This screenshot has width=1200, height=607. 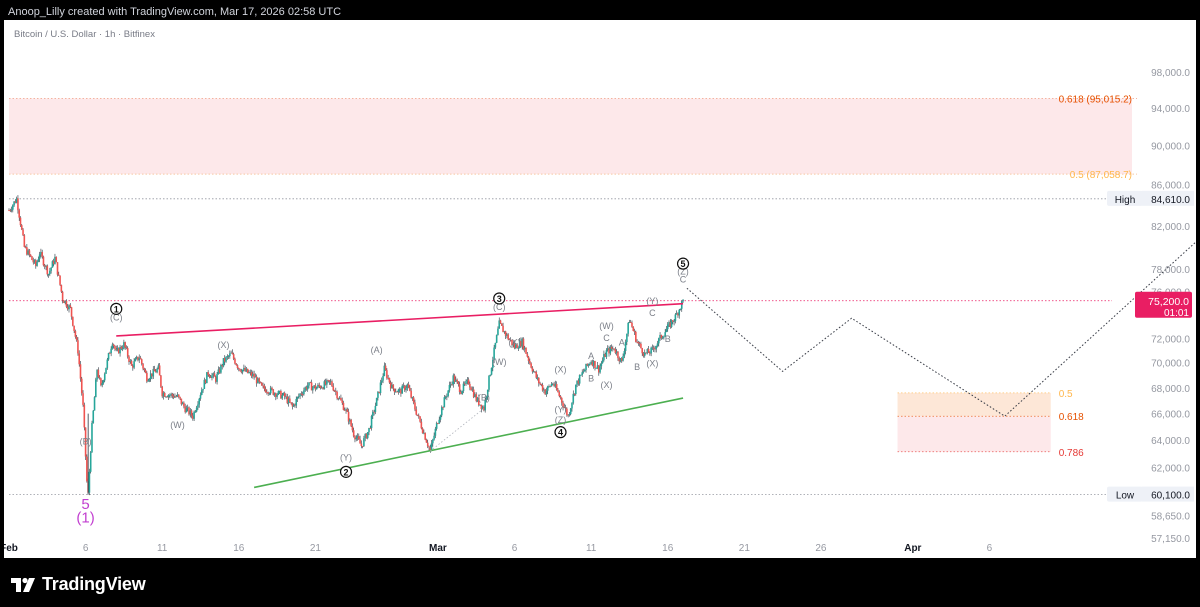 I want to click on fib-level-label: 0.5 (87,058.7), so click(x=1101, y=175).